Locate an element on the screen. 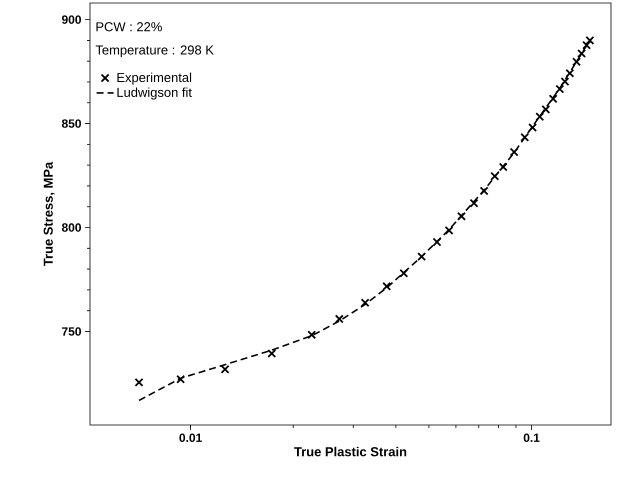 The width and height of the screenshot is (618, 484). y-tick-label: 800 is located at coordinates (71, 227).